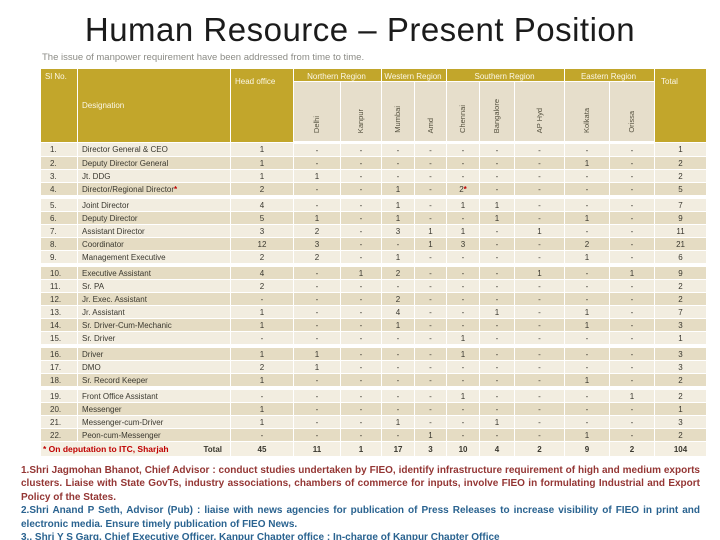  Describe the element at coordinates (587, 120) in the screenshot. I see `city-label: Kolkata` at that location.